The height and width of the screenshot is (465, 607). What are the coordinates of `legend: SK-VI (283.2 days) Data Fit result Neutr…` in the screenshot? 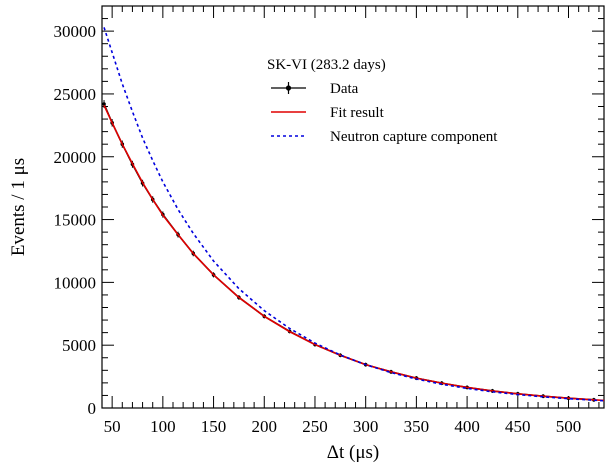 It's located at (382, 101).